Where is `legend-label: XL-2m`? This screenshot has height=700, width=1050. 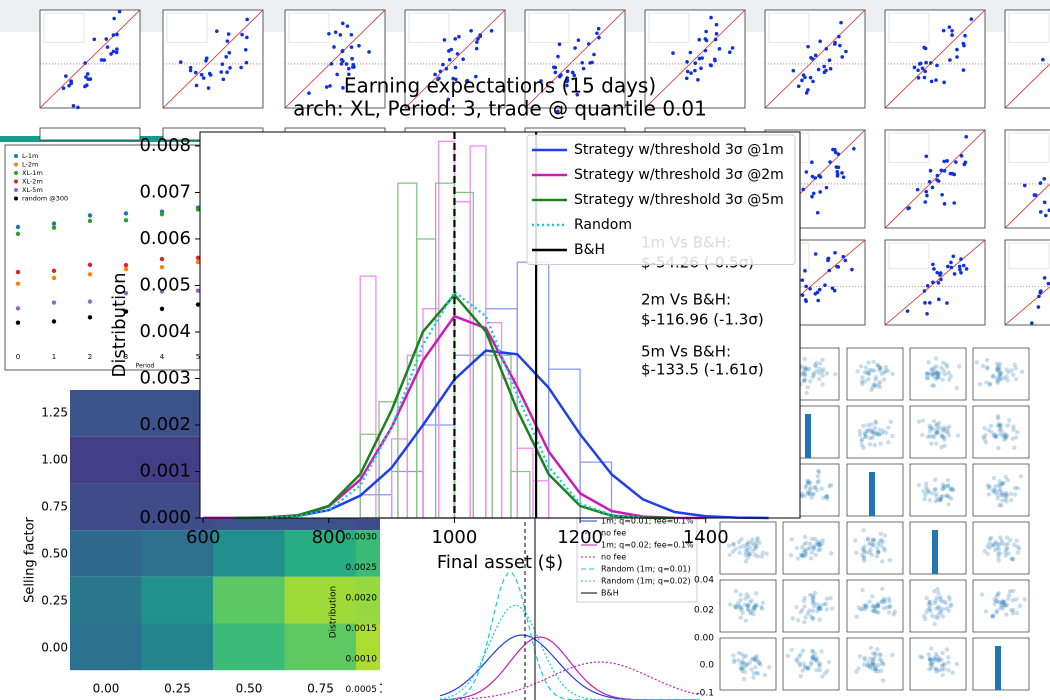
legend-label: XL-2m is located at coordinates (32, 182).